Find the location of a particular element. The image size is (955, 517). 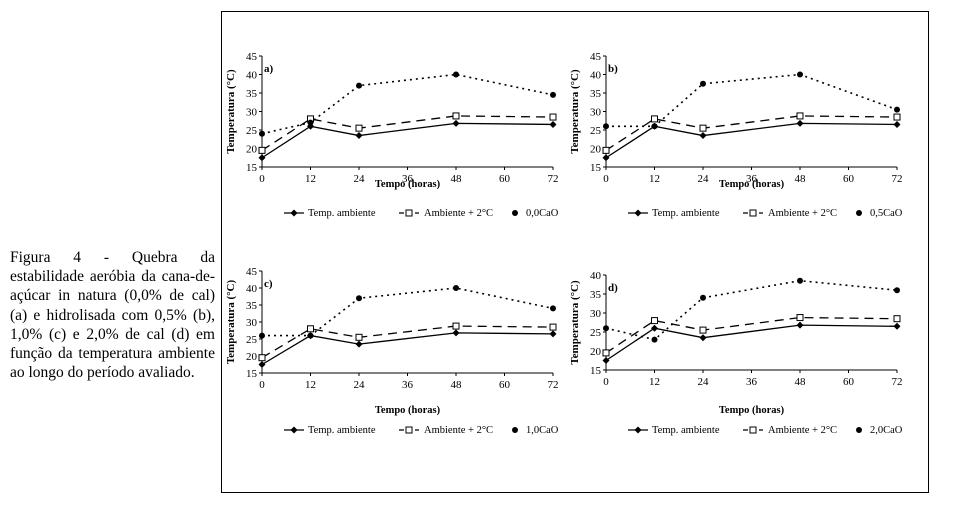

legend-label: 1,0CaO is located at coordinates (542, 430).